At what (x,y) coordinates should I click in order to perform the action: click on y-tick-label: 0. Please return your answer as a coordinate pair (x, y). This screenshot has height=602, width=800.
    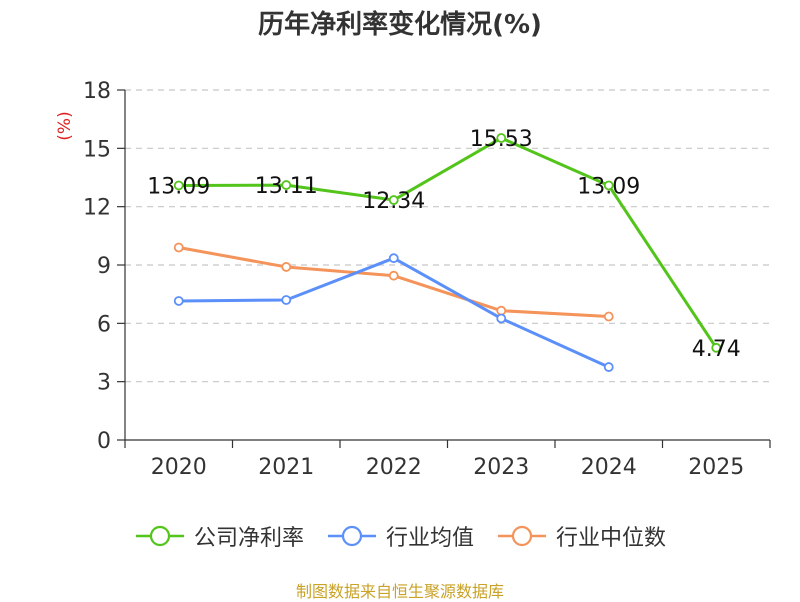
    Looking at the image, I should click on (104, 441).